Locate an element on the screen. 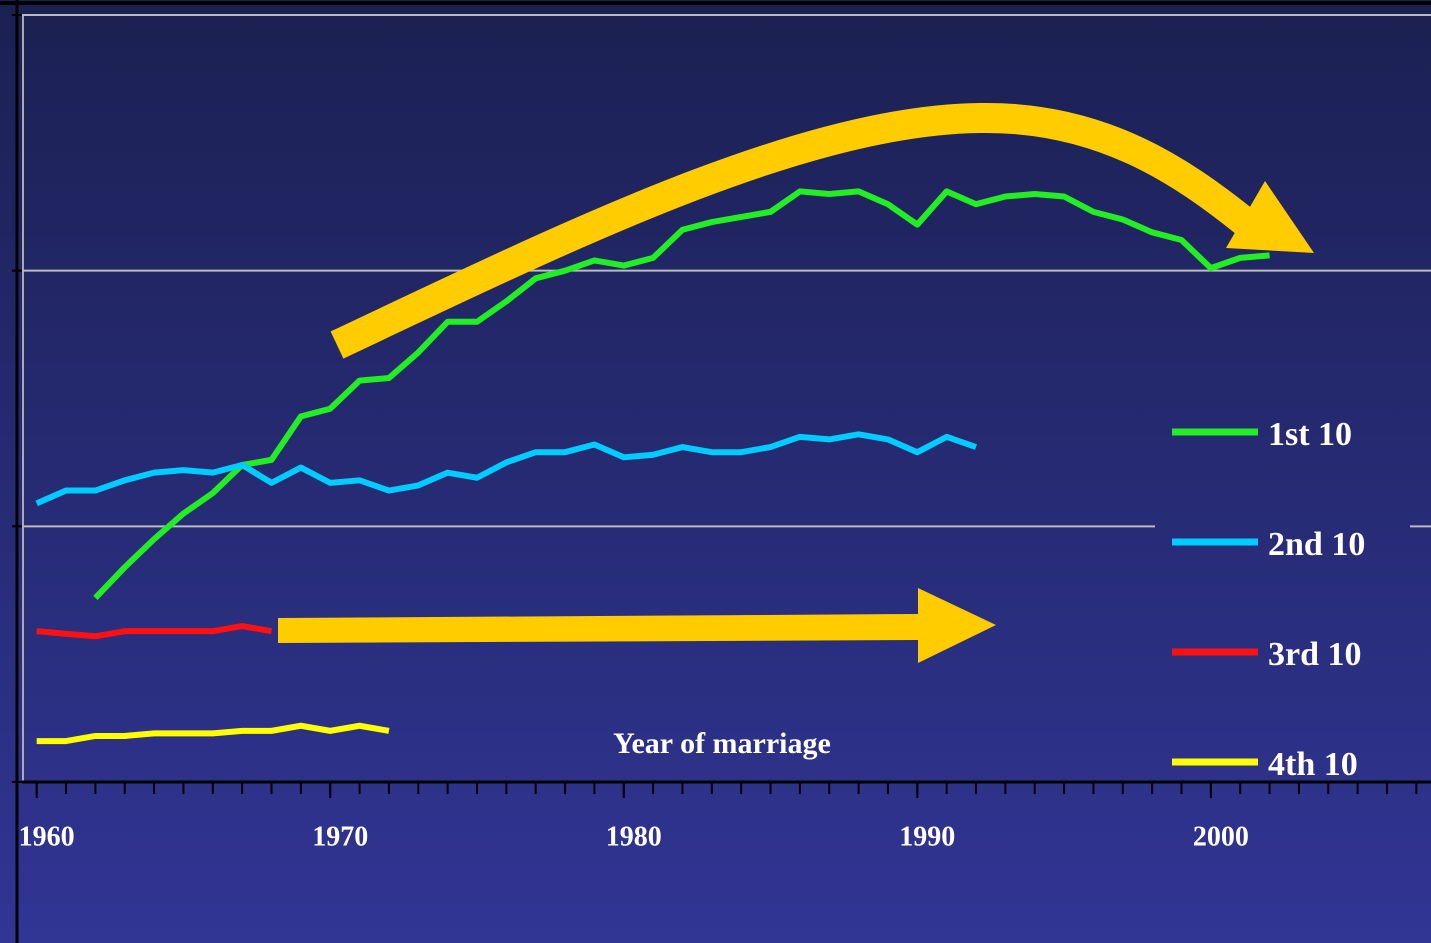 This screenshot has height=943, width=1431. x-tick-label: 1990 is located at coordinates (927, 836).